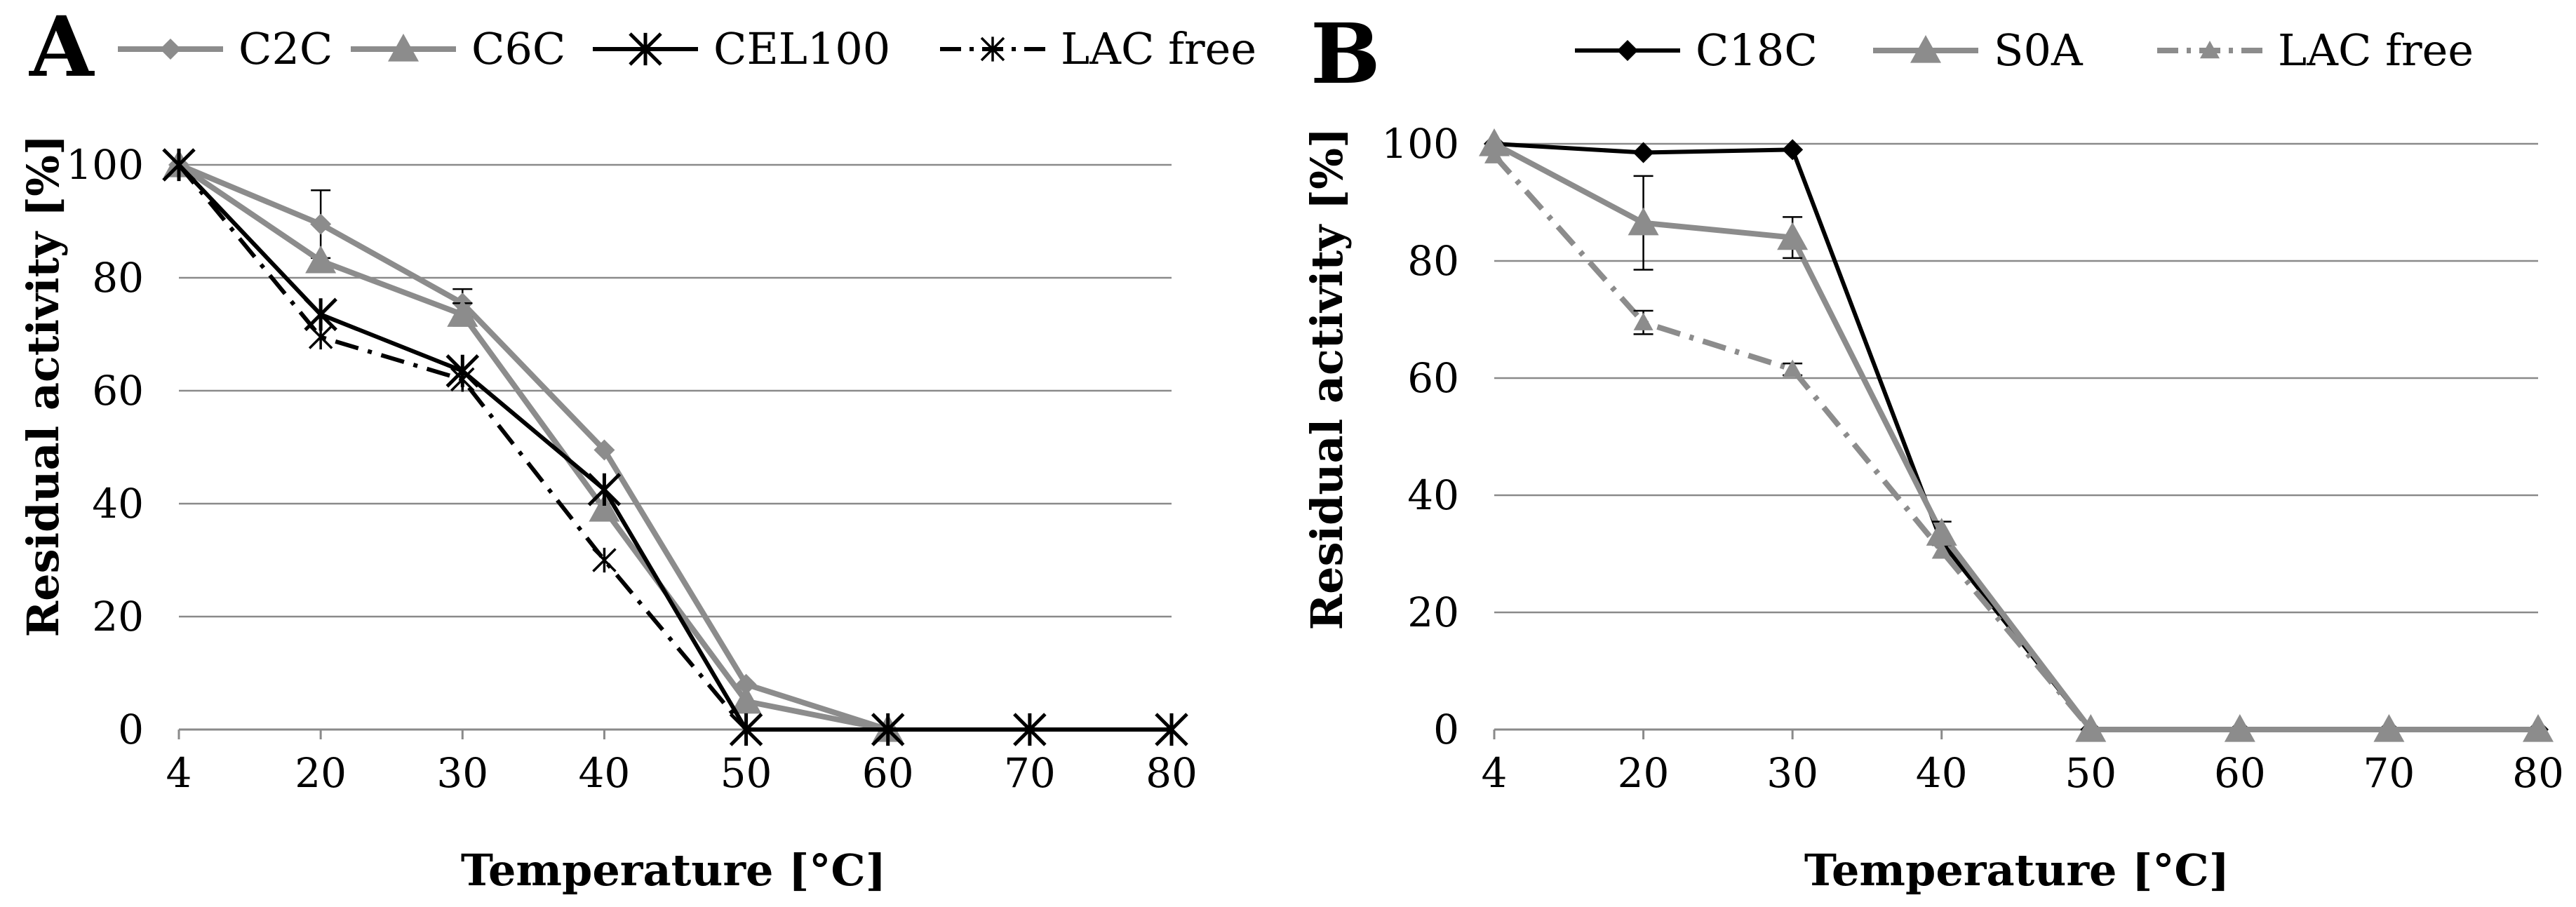  I want to click on legend-entry: CEL100, so click(742, 49).